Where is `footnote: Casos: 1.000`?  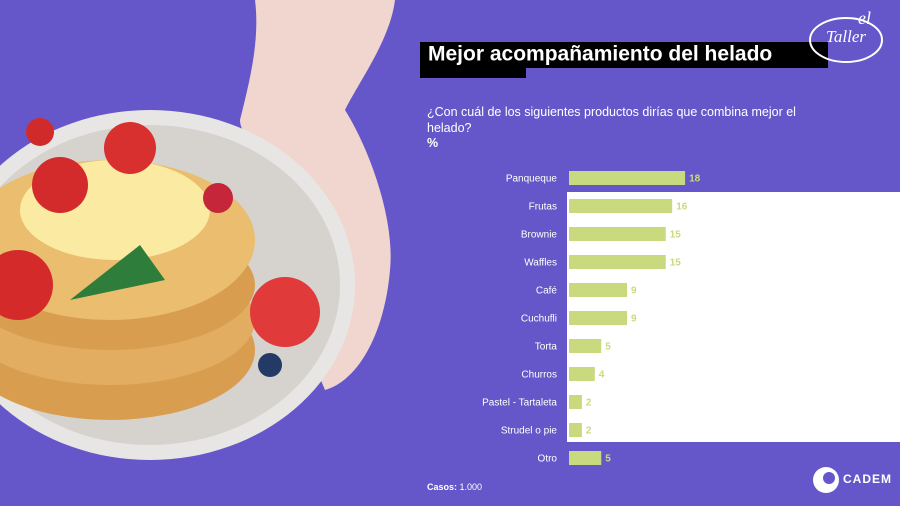 footnote: Casos: 1.000 is located at coordinates (454, 487).